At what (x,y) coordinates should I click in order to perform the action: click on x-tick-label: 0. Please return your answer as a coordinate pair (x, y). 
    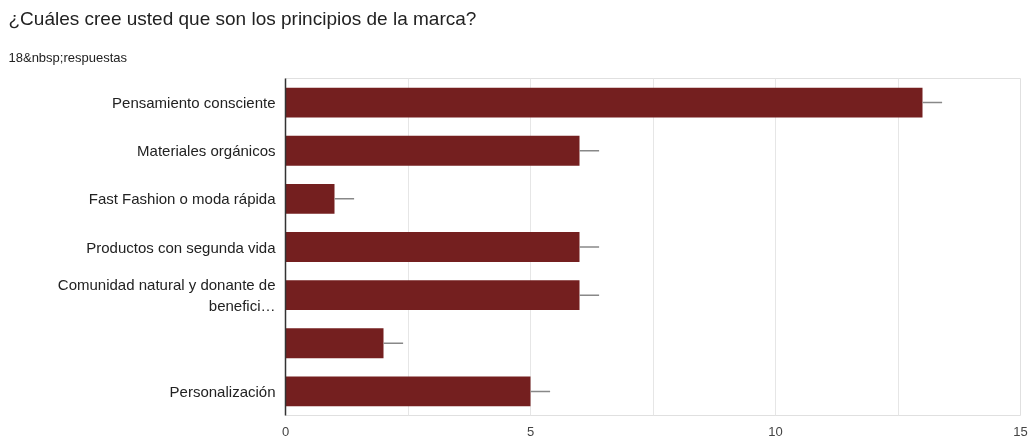
    Looking at the image, I should click on (285, 431).